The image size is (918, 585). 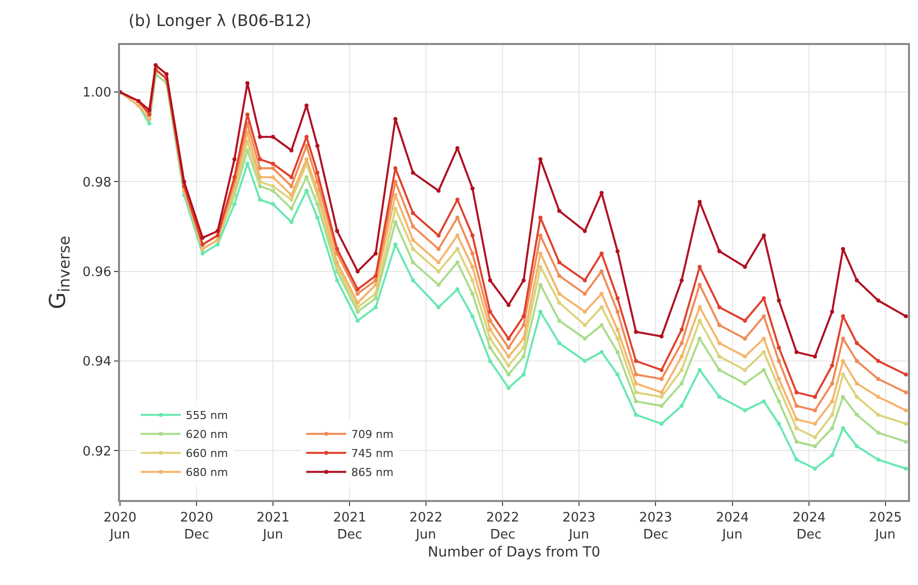 I want to click on legend-label: 620 nm, so click(x=207, y=435).